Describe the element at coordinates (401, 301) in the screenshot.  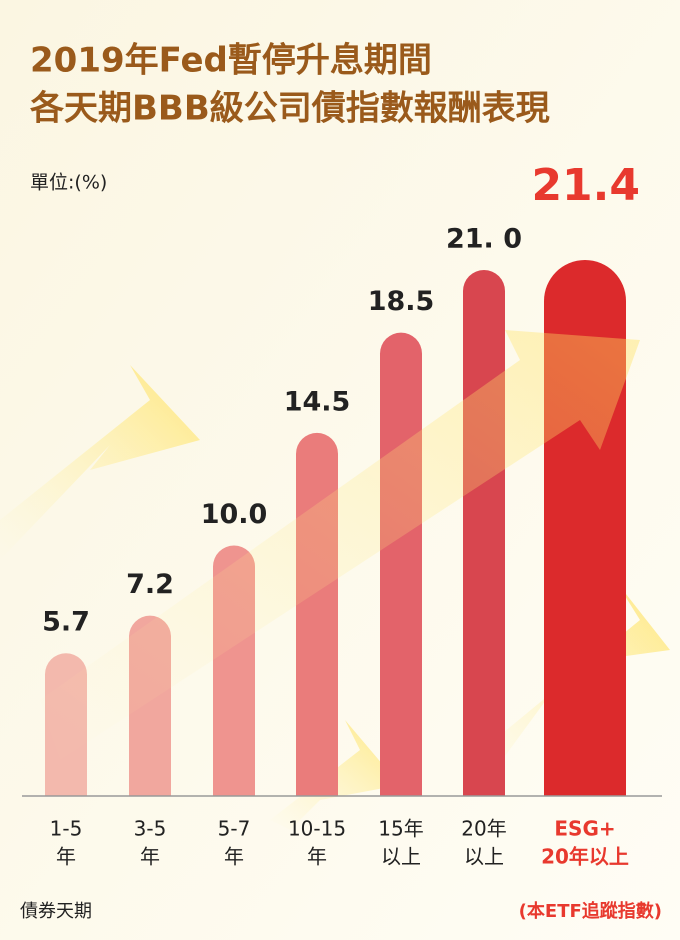
I see `value-label: 18.5` at that location.